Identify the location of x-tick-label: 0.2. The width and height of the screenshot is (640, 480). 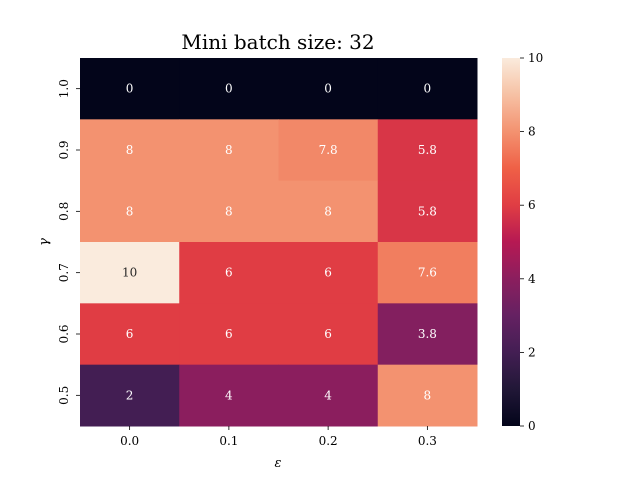
(328, 441).